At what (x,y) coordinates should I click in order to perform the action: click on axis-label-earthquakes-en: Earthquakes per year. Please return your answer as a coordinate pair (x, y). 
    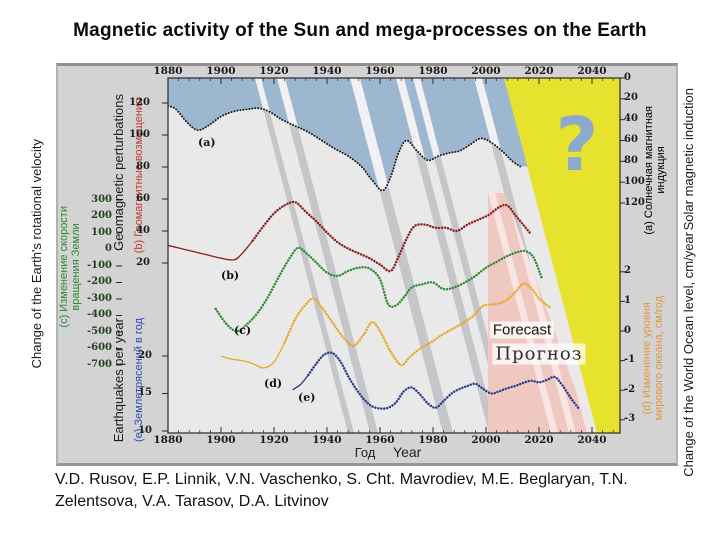
    Looking at the image, I should click on (118, 380).